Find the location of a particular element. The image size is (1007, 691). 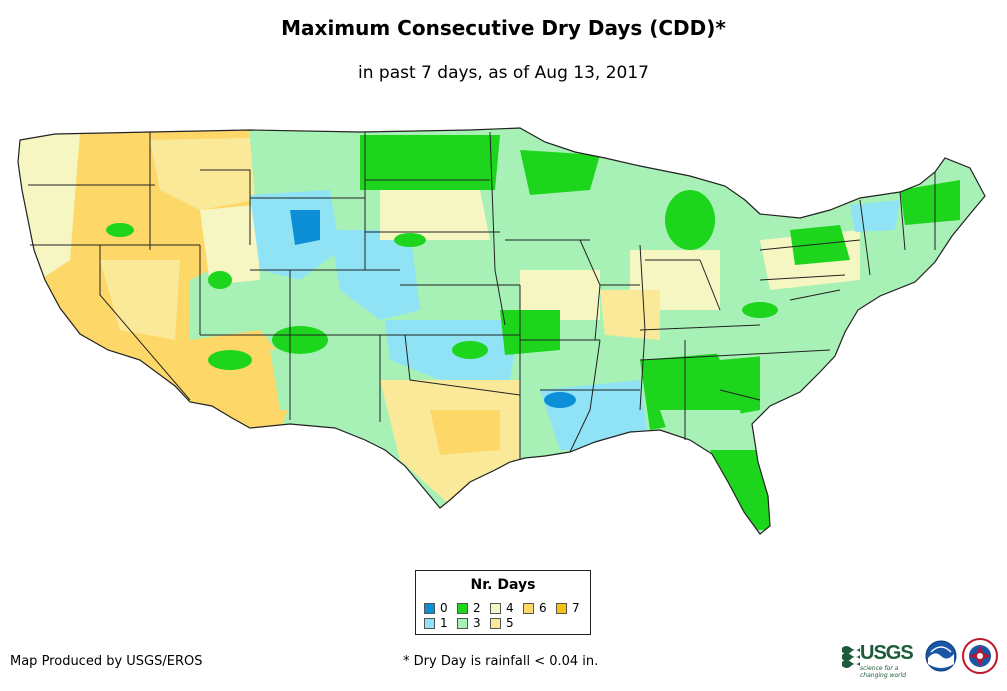

nws-emblem-icon is located at coordinates (980, 656).